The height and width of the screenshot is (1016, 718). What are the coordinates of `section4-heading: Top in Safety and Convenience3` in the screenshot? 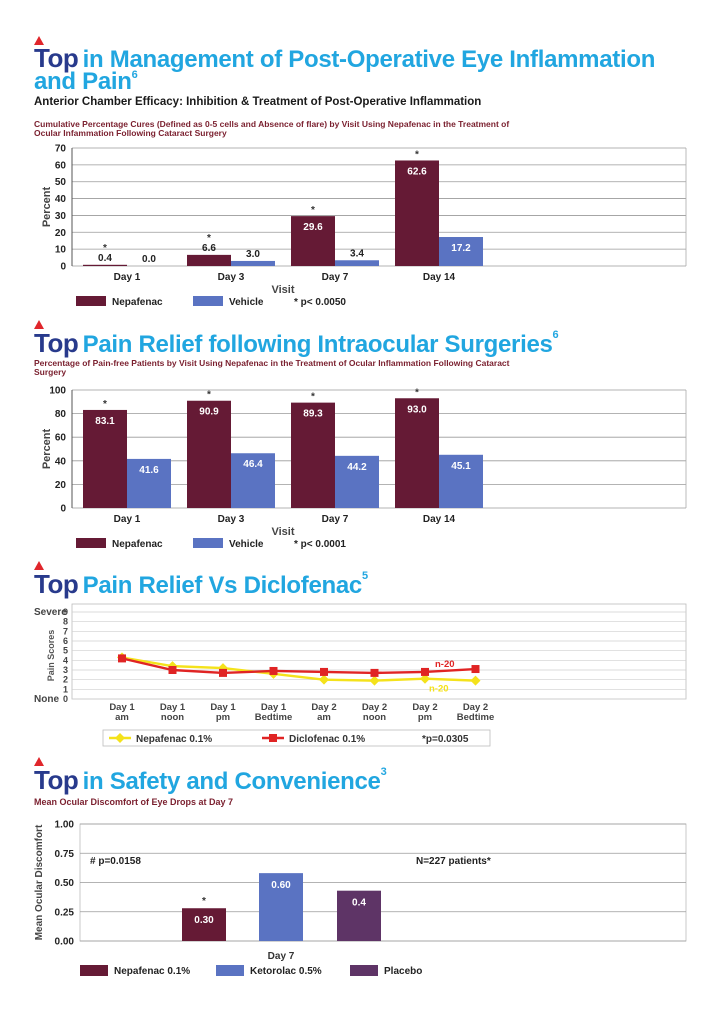 It's located at (210, 780).